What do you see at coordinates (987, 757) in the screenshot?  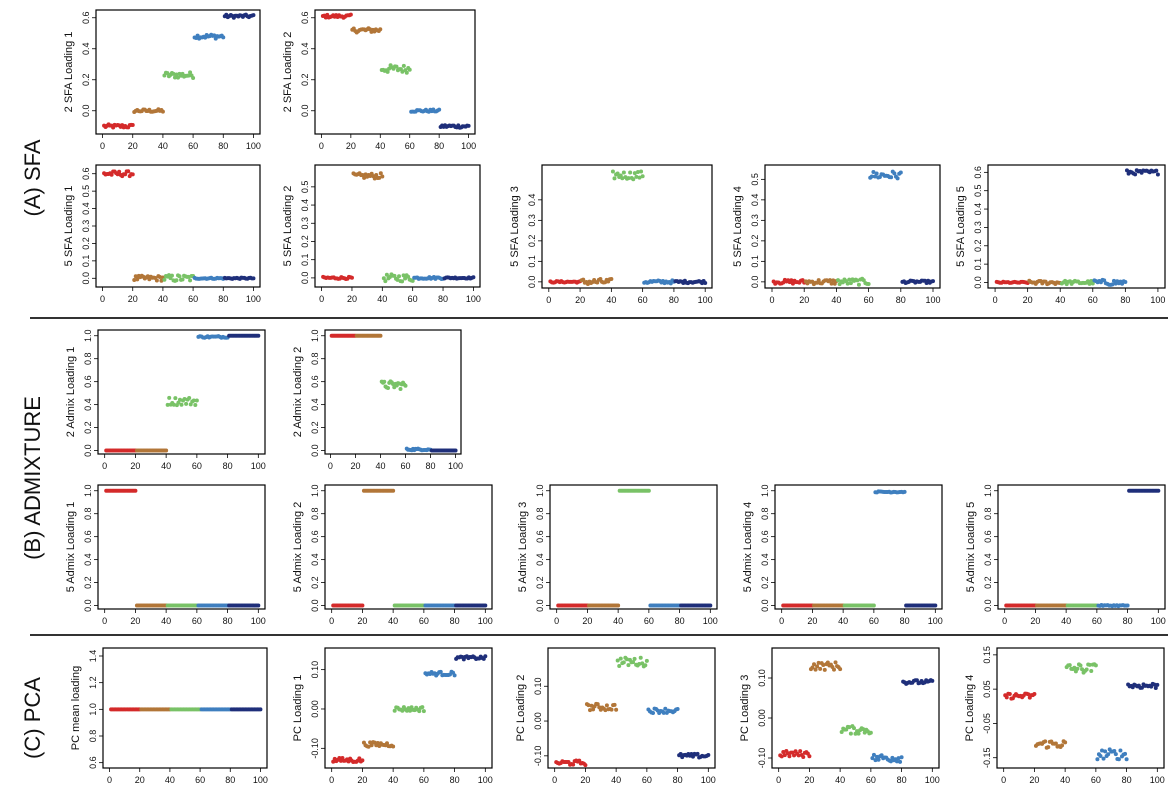 I see `y-tick-label: -0.15` at bounding box center [987, 757].